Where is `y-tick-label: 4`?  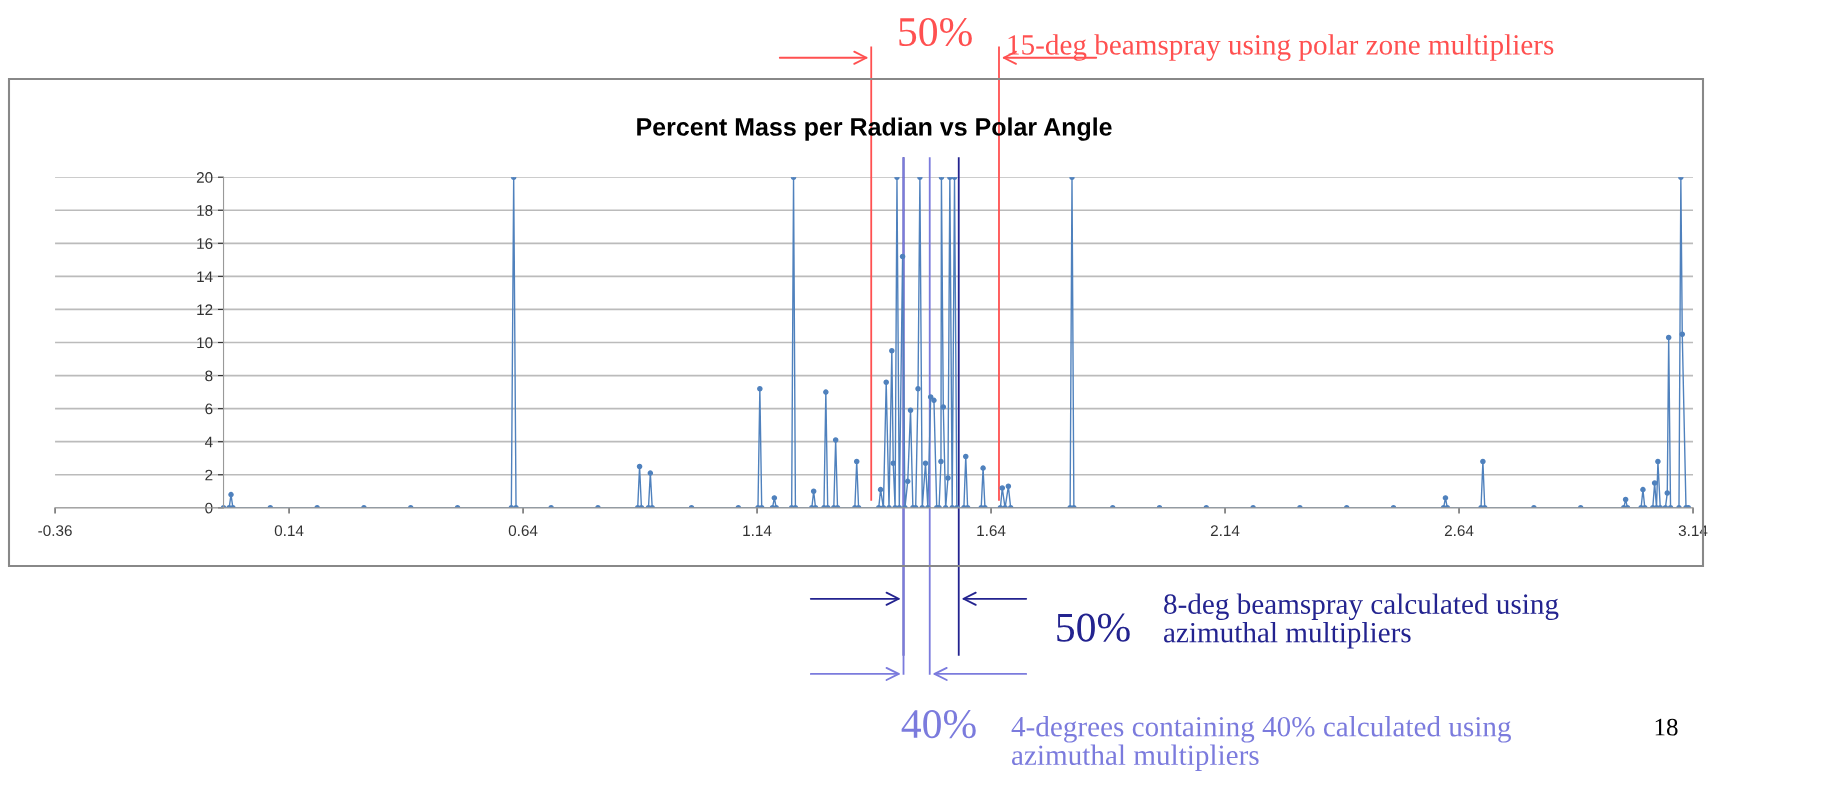 y-tick-label: 4 is located at coordinates (208, 442).